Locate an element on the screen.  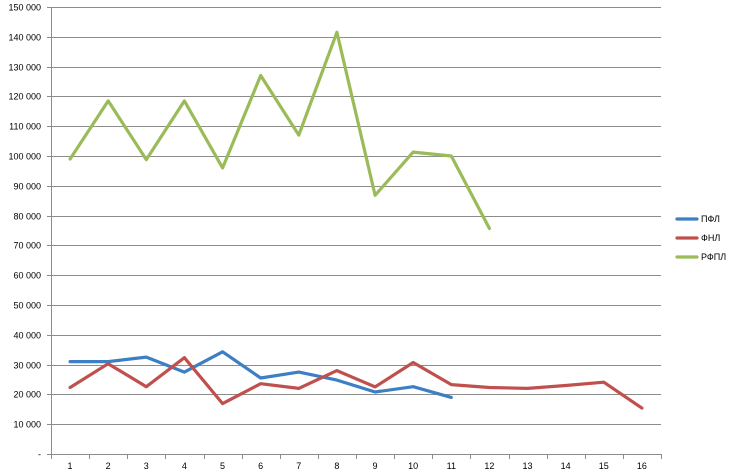
y-tick-label: - is located at coordinates (39, 455).